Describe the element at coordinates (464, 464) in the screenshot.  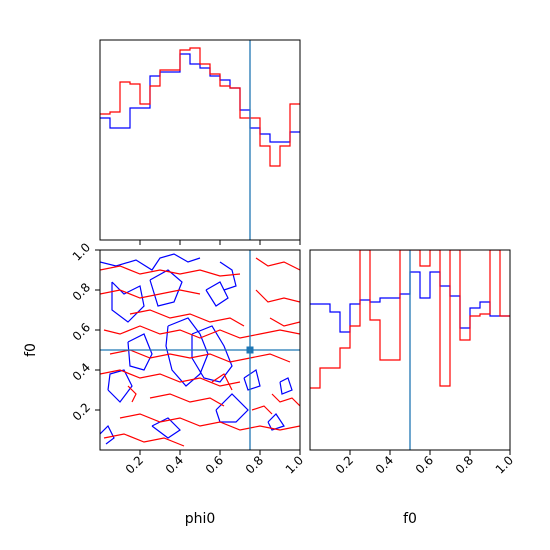
I see `histogram-f0-xtick-label-4: 0.8` at that location.